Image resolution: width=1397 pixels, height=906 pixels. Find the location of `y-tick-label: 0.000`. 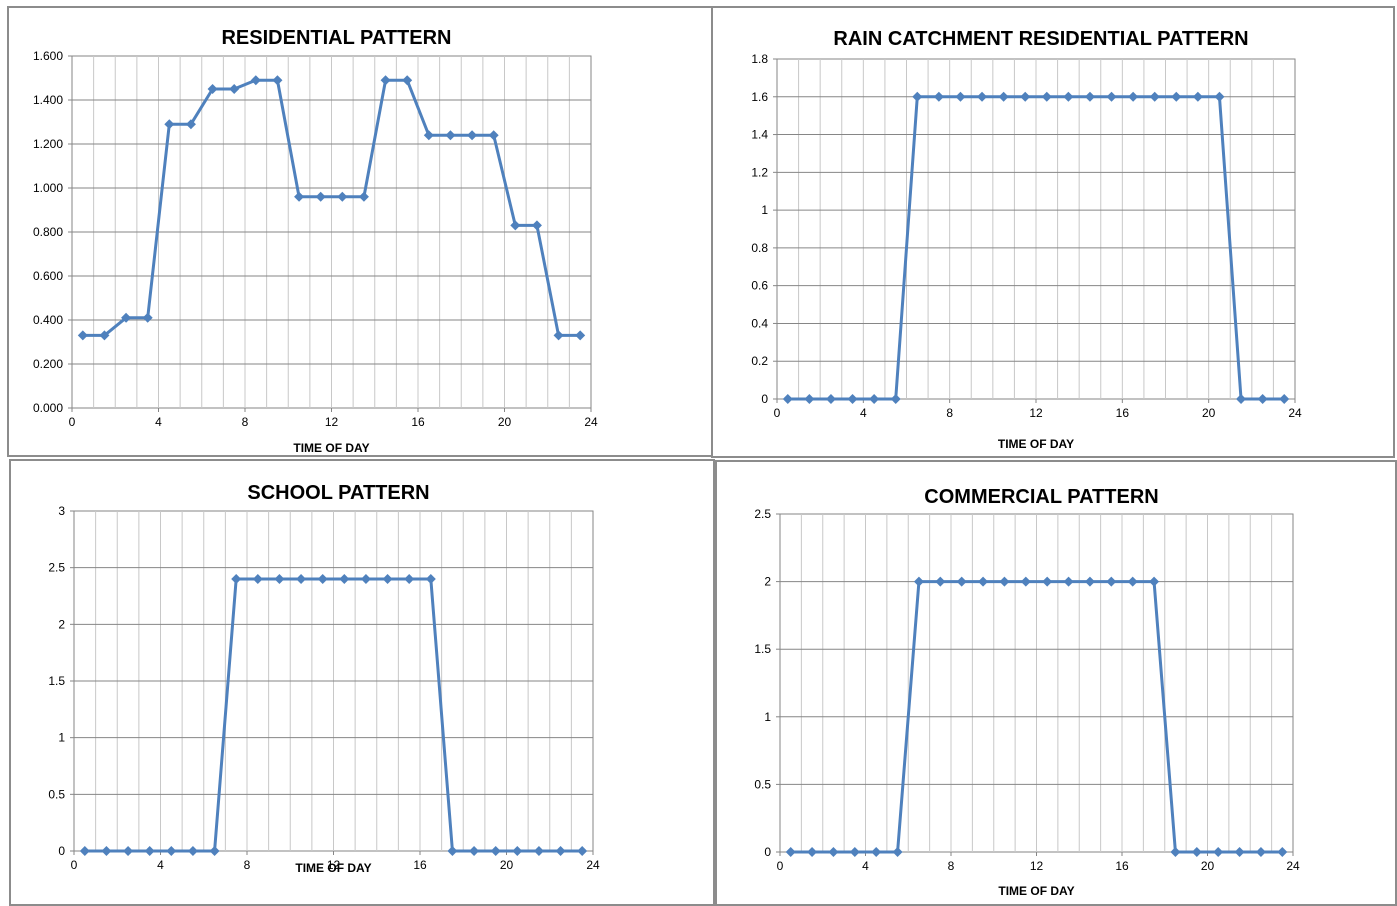

y-tick-label: 0.000 is located at coordinates (48, 408).